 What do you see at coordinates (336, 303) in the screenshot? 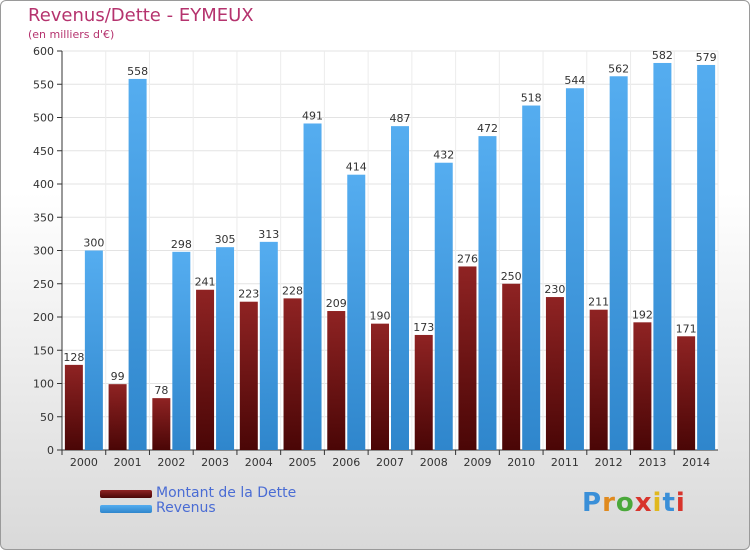
I see `data-label-dette: 209` at bounding box center [336, 303].